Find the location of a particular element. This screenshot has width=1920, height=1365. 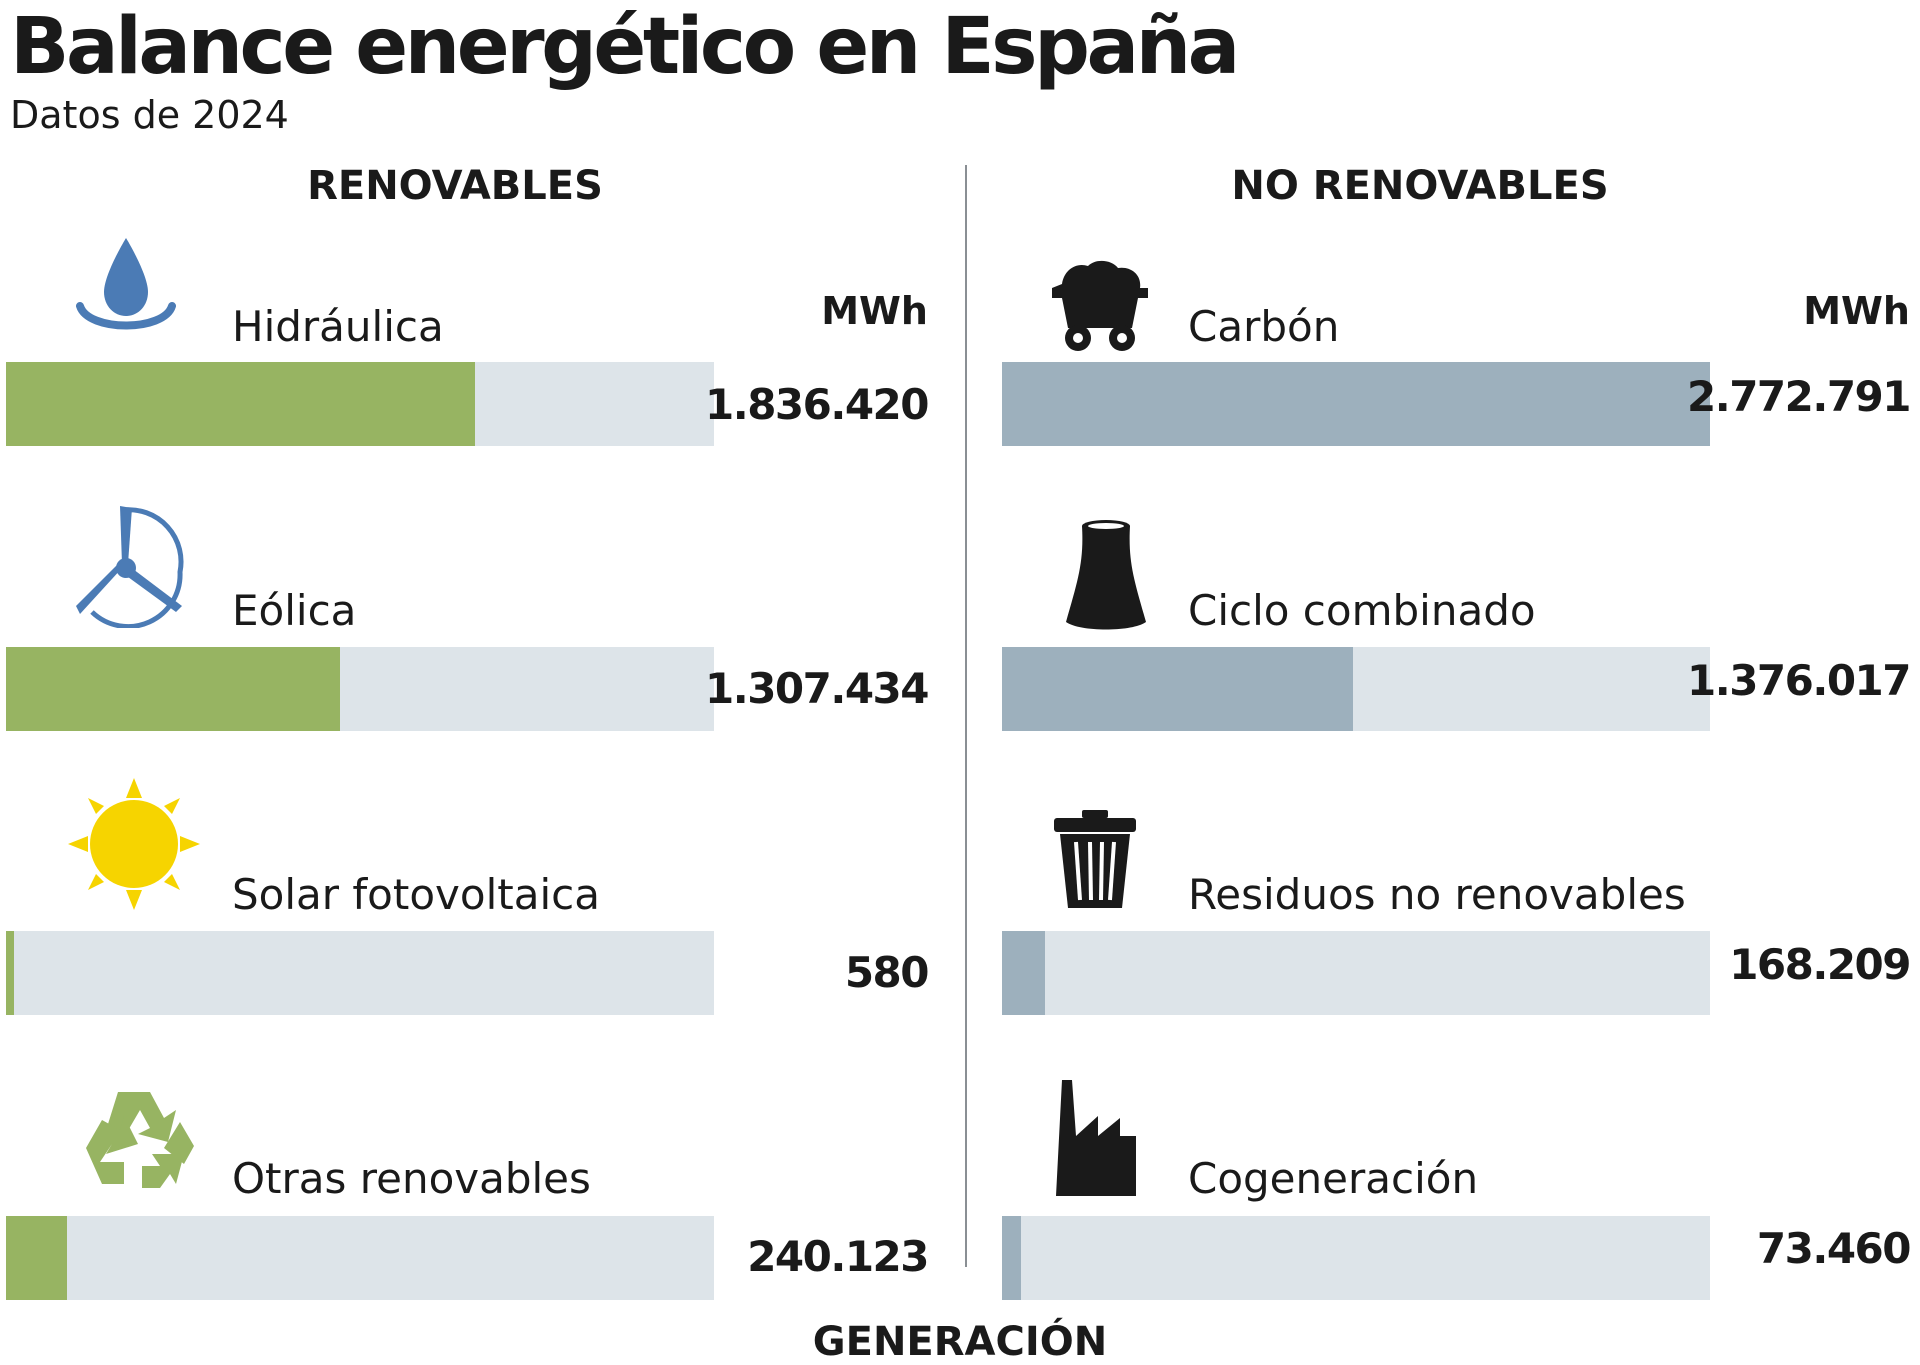

value-label: 1.307.434 is located at coordinates (817, 688).